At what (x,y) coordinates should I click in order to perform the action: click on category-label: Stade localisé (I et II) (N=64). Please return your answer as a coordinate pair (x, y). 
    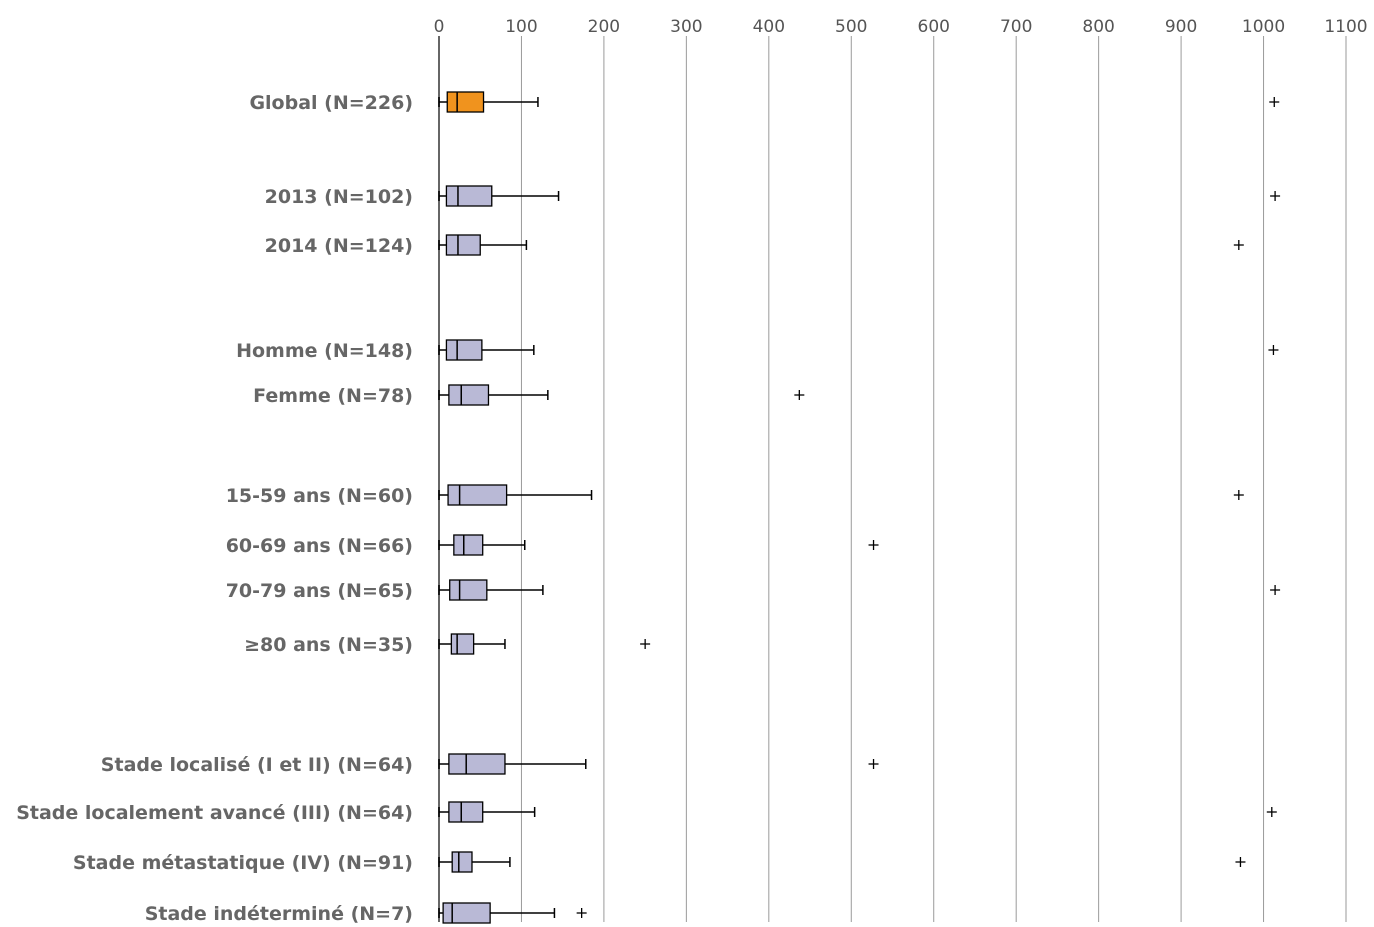
    Looking at the image, I should click on (257, 765).